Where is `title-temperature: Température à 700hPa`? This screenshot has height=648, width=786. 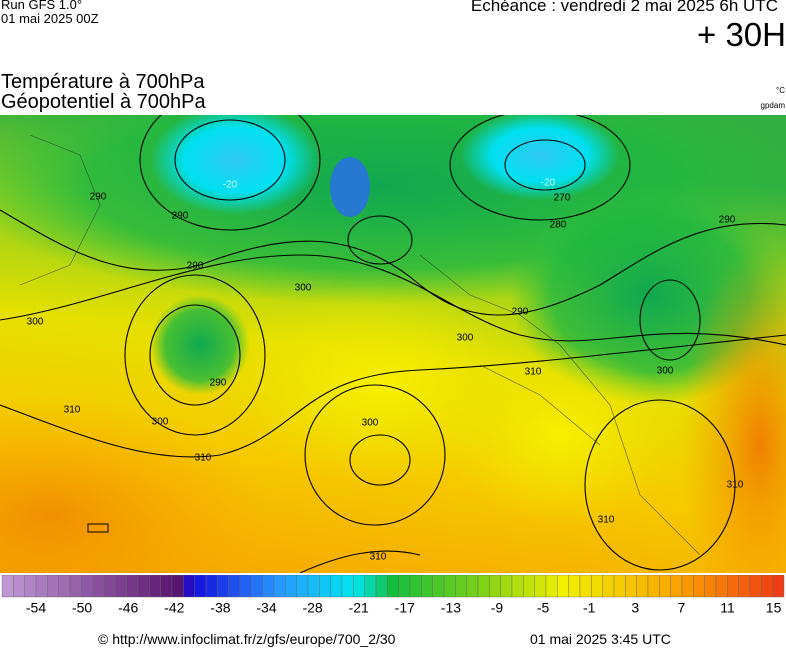 title-temperature: Température à 700hPa is located at coordinates (103, 82).